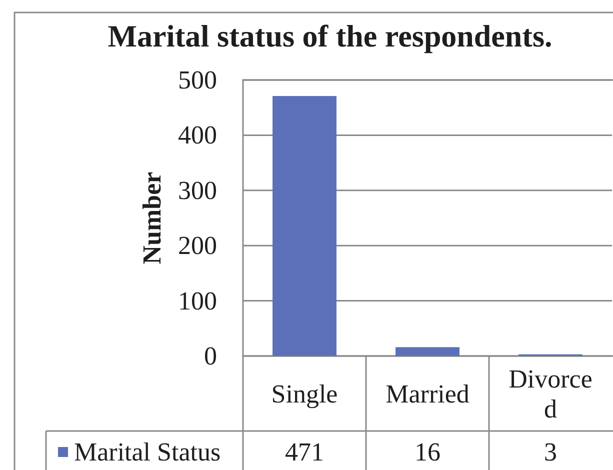 The height and width of the screenshot is (470, 613). Describe the element at coordinates (197, 135) in the screenshot. I see `y-tick-label: 400` at that location.